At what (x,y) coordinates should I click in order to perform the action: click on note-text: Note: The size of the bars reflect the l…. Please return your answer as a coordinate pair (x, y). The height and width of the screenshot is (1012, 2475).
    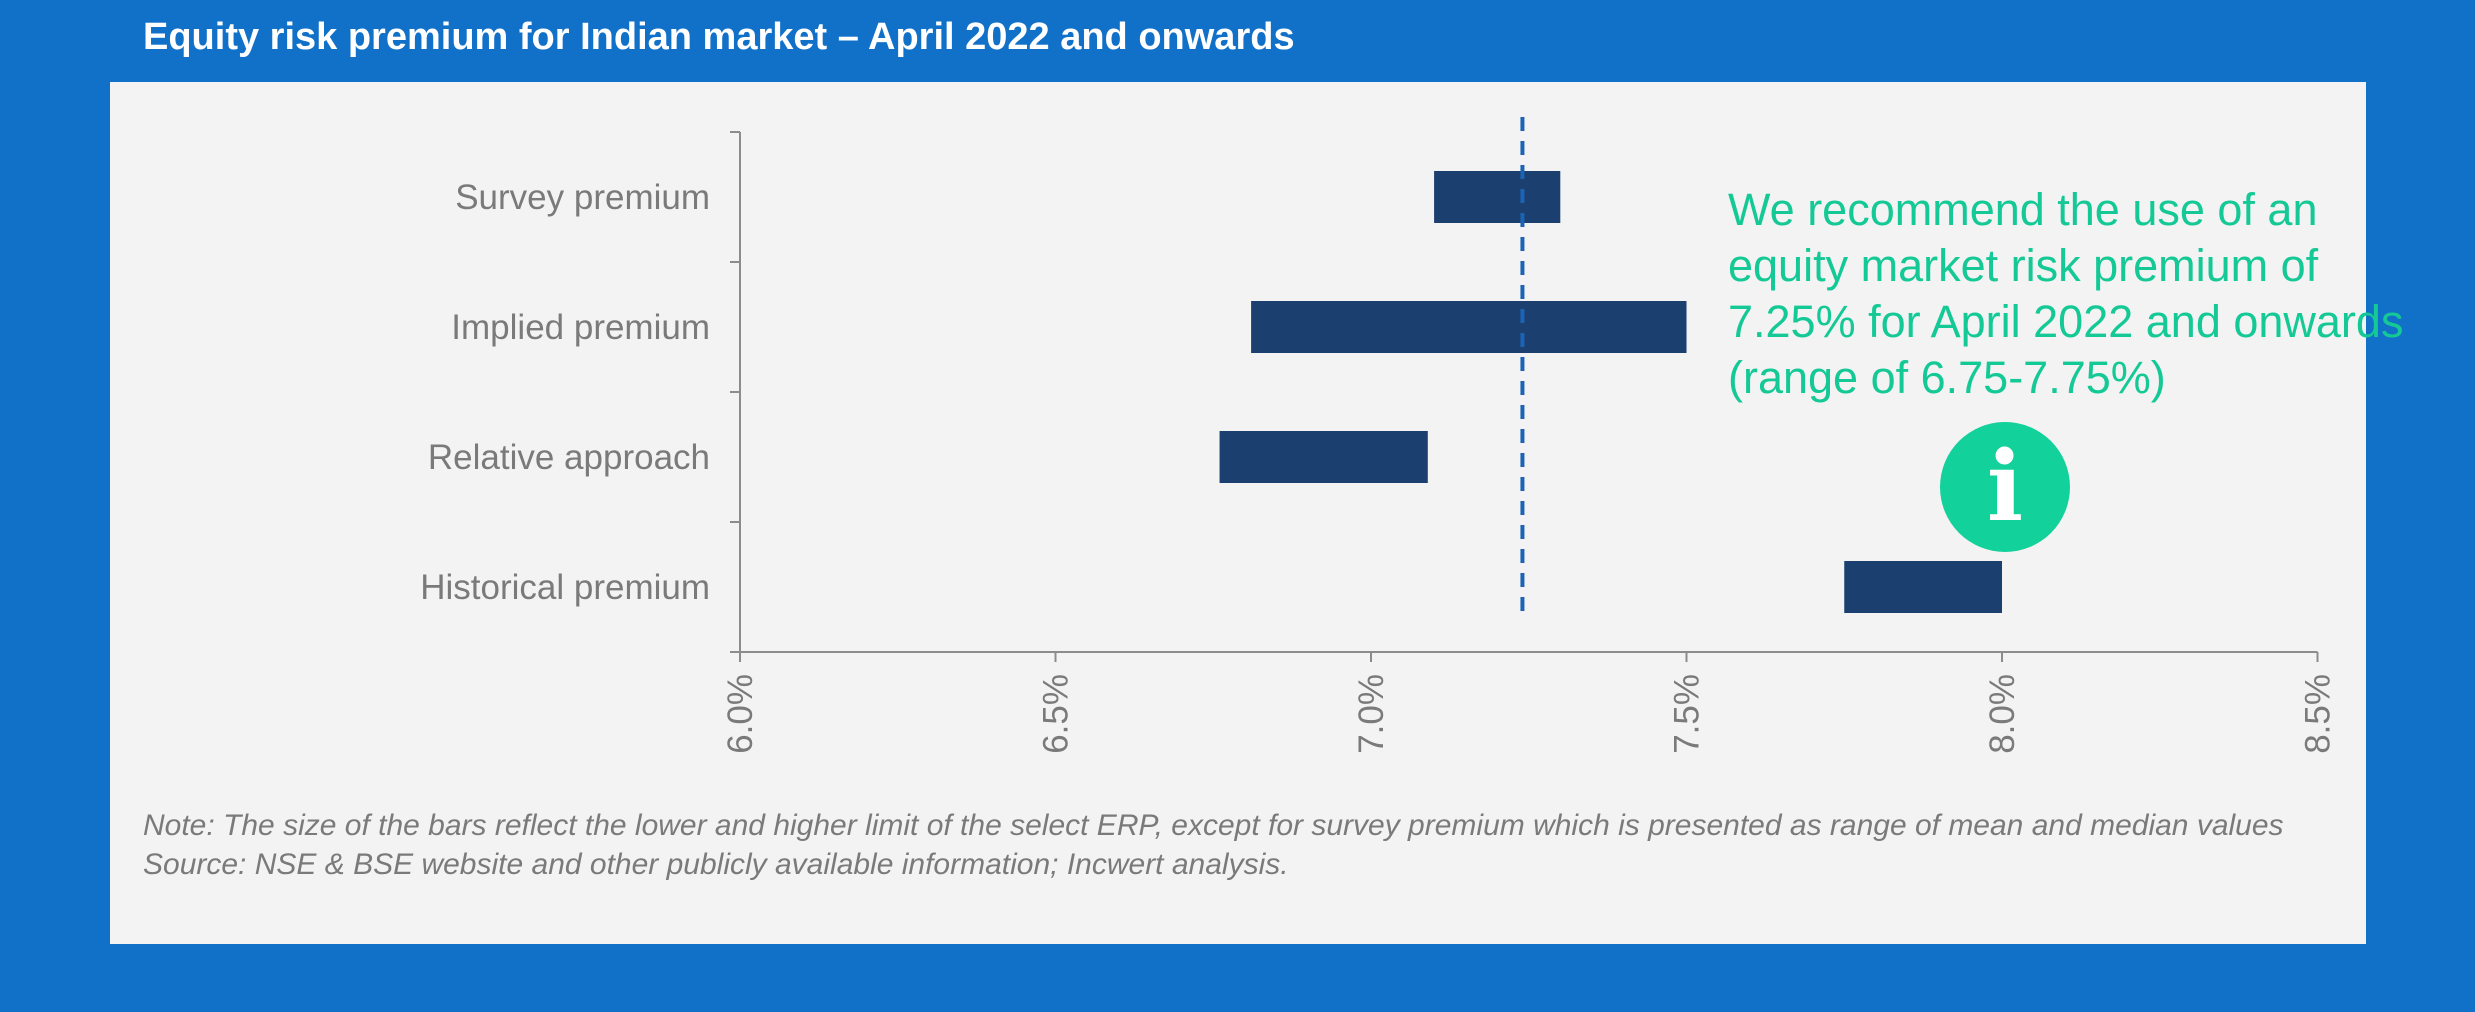
    Looking at the image, I should click on (1213, 825).